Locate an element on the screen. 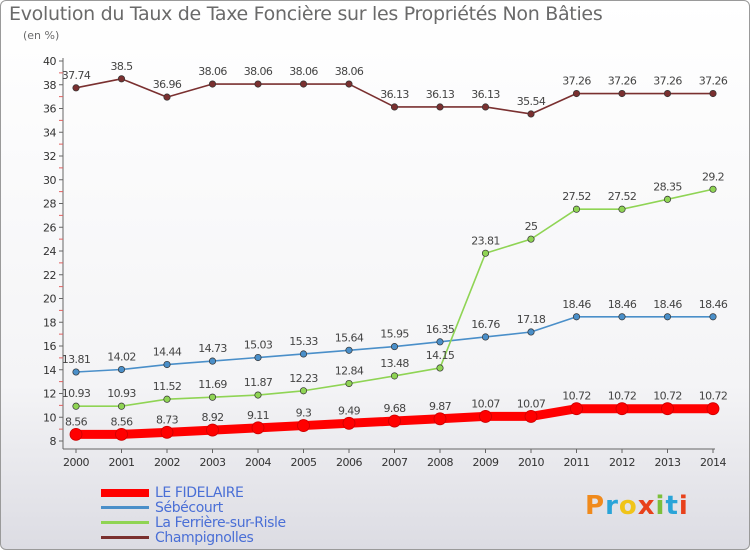 The image size is (750, 550). y-tick-label: 24 is located at coordinates (49, 251).